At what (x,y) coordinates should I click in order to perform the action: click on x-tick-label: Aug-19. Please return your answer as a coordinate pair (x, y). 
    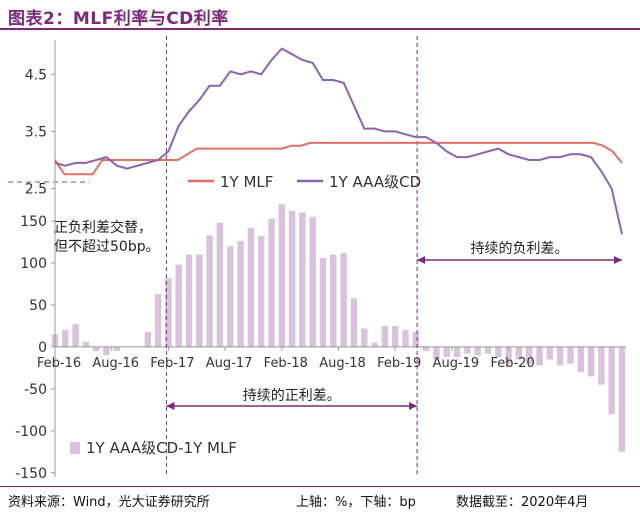
    Looking at the image, I should click on (456, 363).